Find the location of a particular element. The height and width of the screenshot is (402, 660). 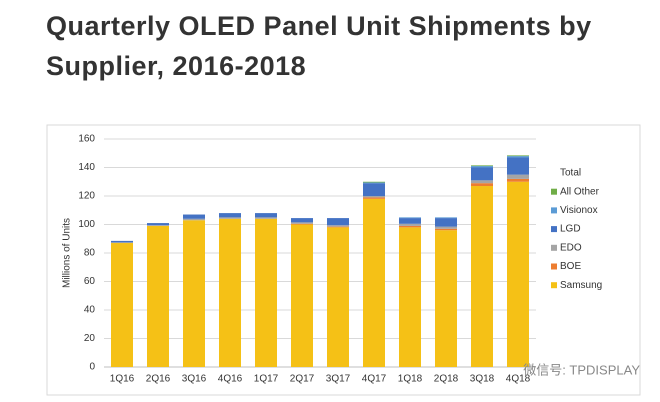

y-axis-label: Millions of Units is located at coordinates (67, 253).